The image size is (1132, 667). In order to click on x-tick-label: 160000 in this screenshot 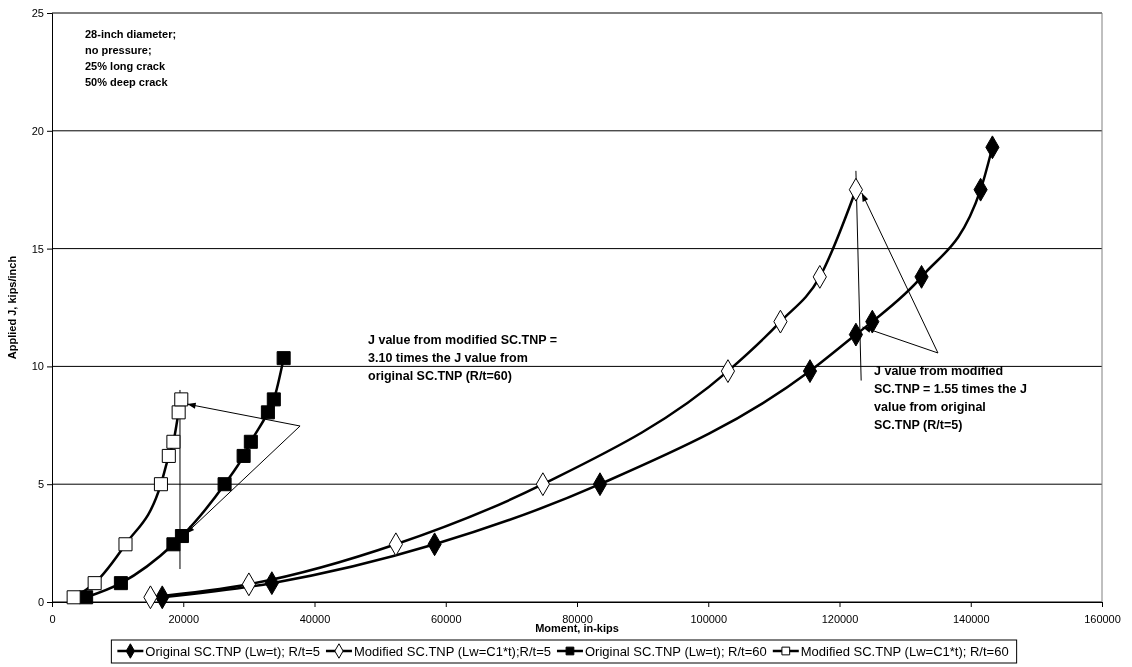, I will do `click(1102, 619)`.